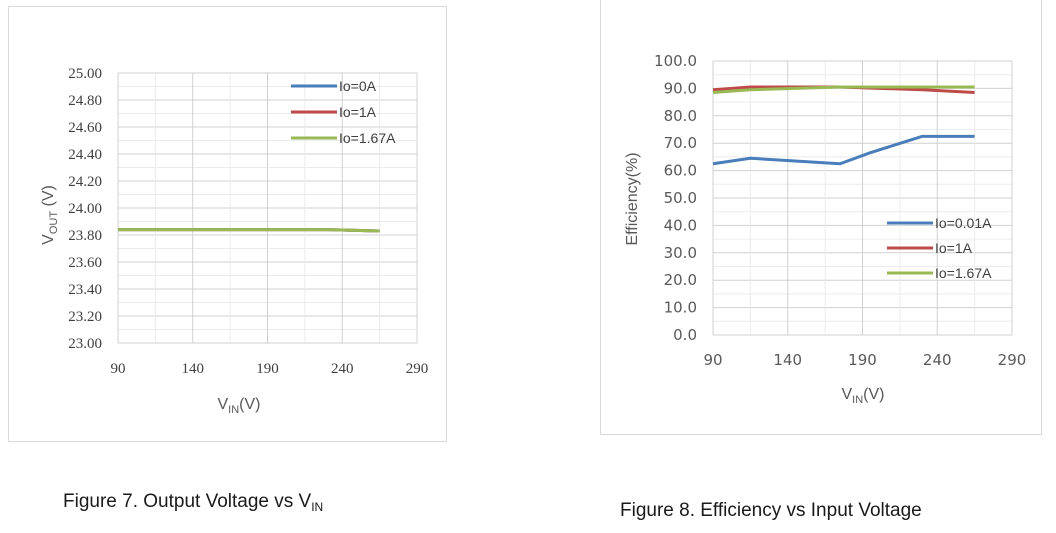 Image resolution: width=1056 pixels, height=533 pixels. What do you see at coordinates (680, 116) in the screenshot?
I see `chart8-y-tick-label: 80.0` at bounding box center [680, 116].